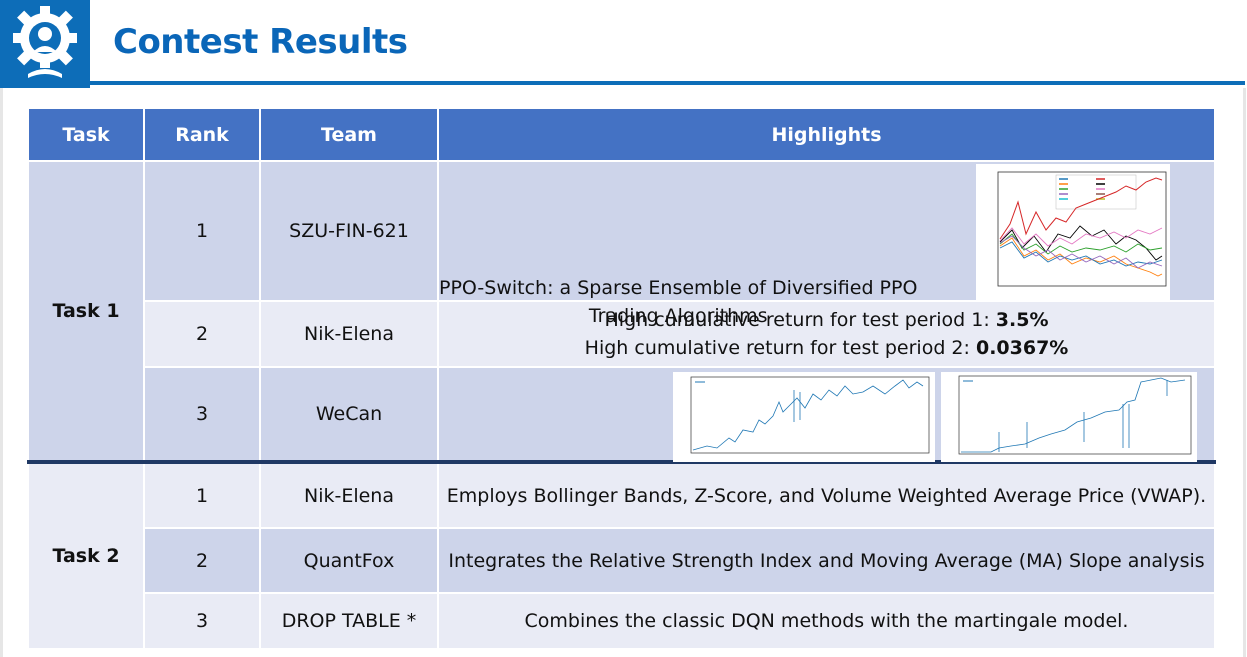  I want to click on column-header-rank: Rank, so click(202, 134).